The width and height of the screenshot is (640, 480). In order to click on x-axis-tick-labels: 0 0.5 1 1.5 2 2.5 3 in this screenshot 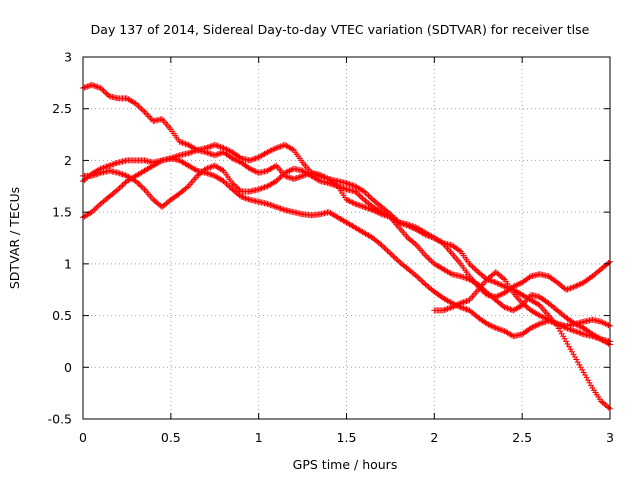, I will do `click(346, 437)`.